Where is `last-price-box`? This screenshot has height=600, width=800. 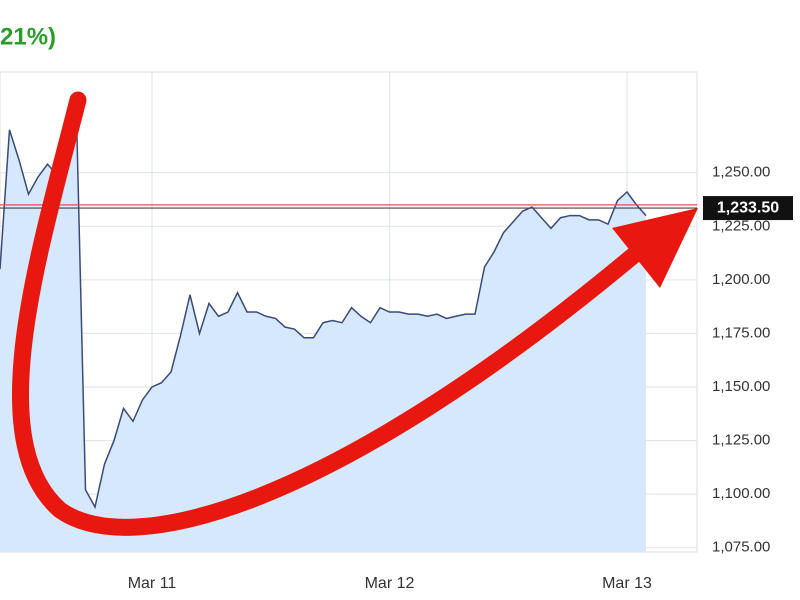
last-price-box is located at coordinates (748, 208).